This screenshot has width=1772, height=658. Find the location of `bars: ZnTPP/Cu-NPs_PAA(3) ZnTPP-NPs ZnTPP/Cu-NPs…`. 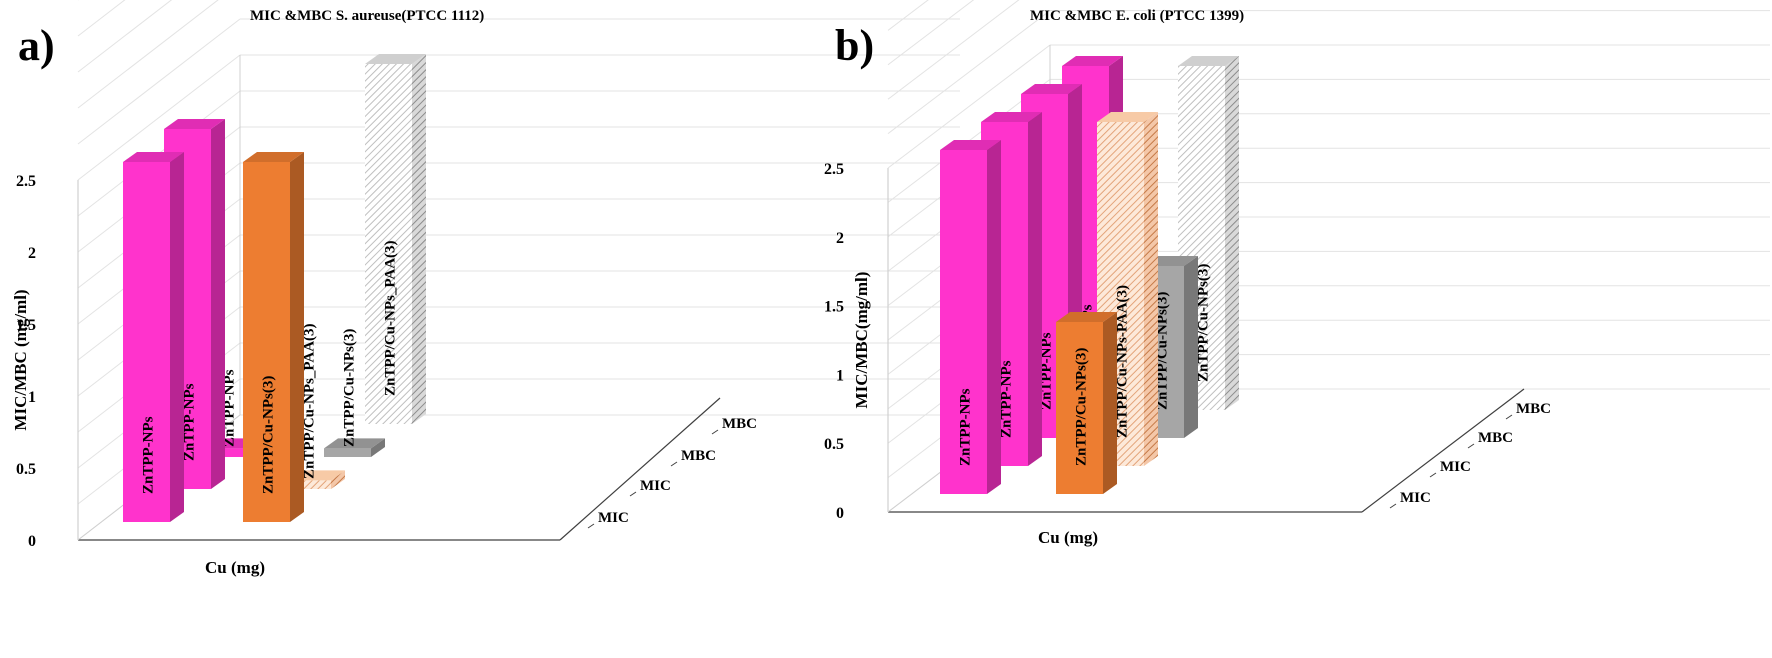

bars: ZnTPP/Cu-NPs_PAA(3) ZnTPP-NPs ZnTPP/Cu-NPs… is located at coordinates (274, 288).